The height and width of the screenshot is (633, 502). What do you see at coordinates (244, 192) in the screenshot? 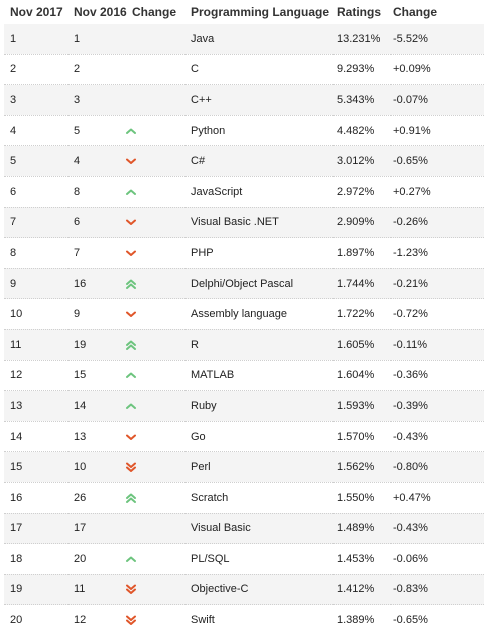
I see `table-row: 6 8 JavaScript 2.972% +0.27%` at bounding box center [244, 192].